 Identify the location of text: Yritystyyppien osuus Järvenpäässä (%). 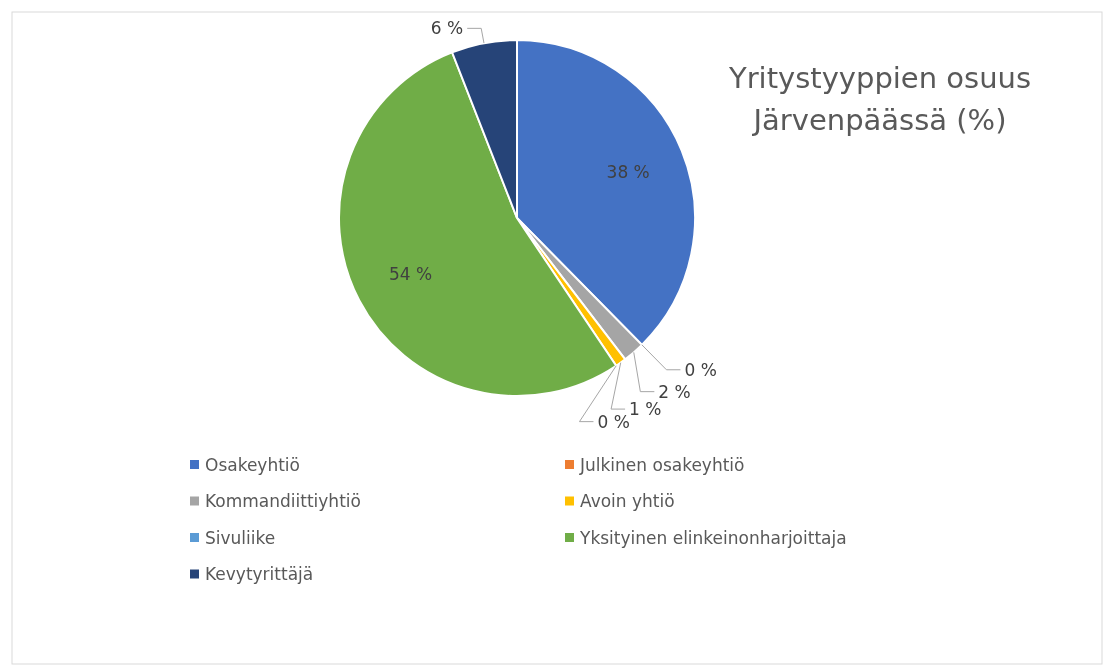
(879, 99).